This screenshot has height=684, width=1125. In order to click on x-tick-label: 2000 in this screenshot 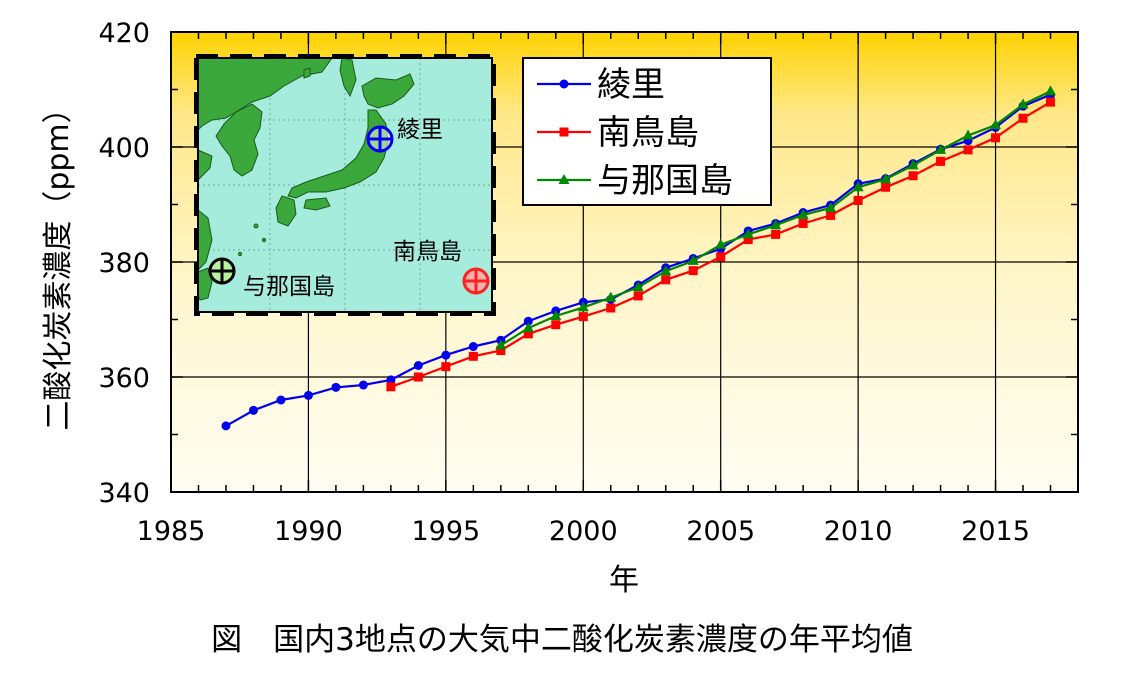, I will do `click(583, 531)`.